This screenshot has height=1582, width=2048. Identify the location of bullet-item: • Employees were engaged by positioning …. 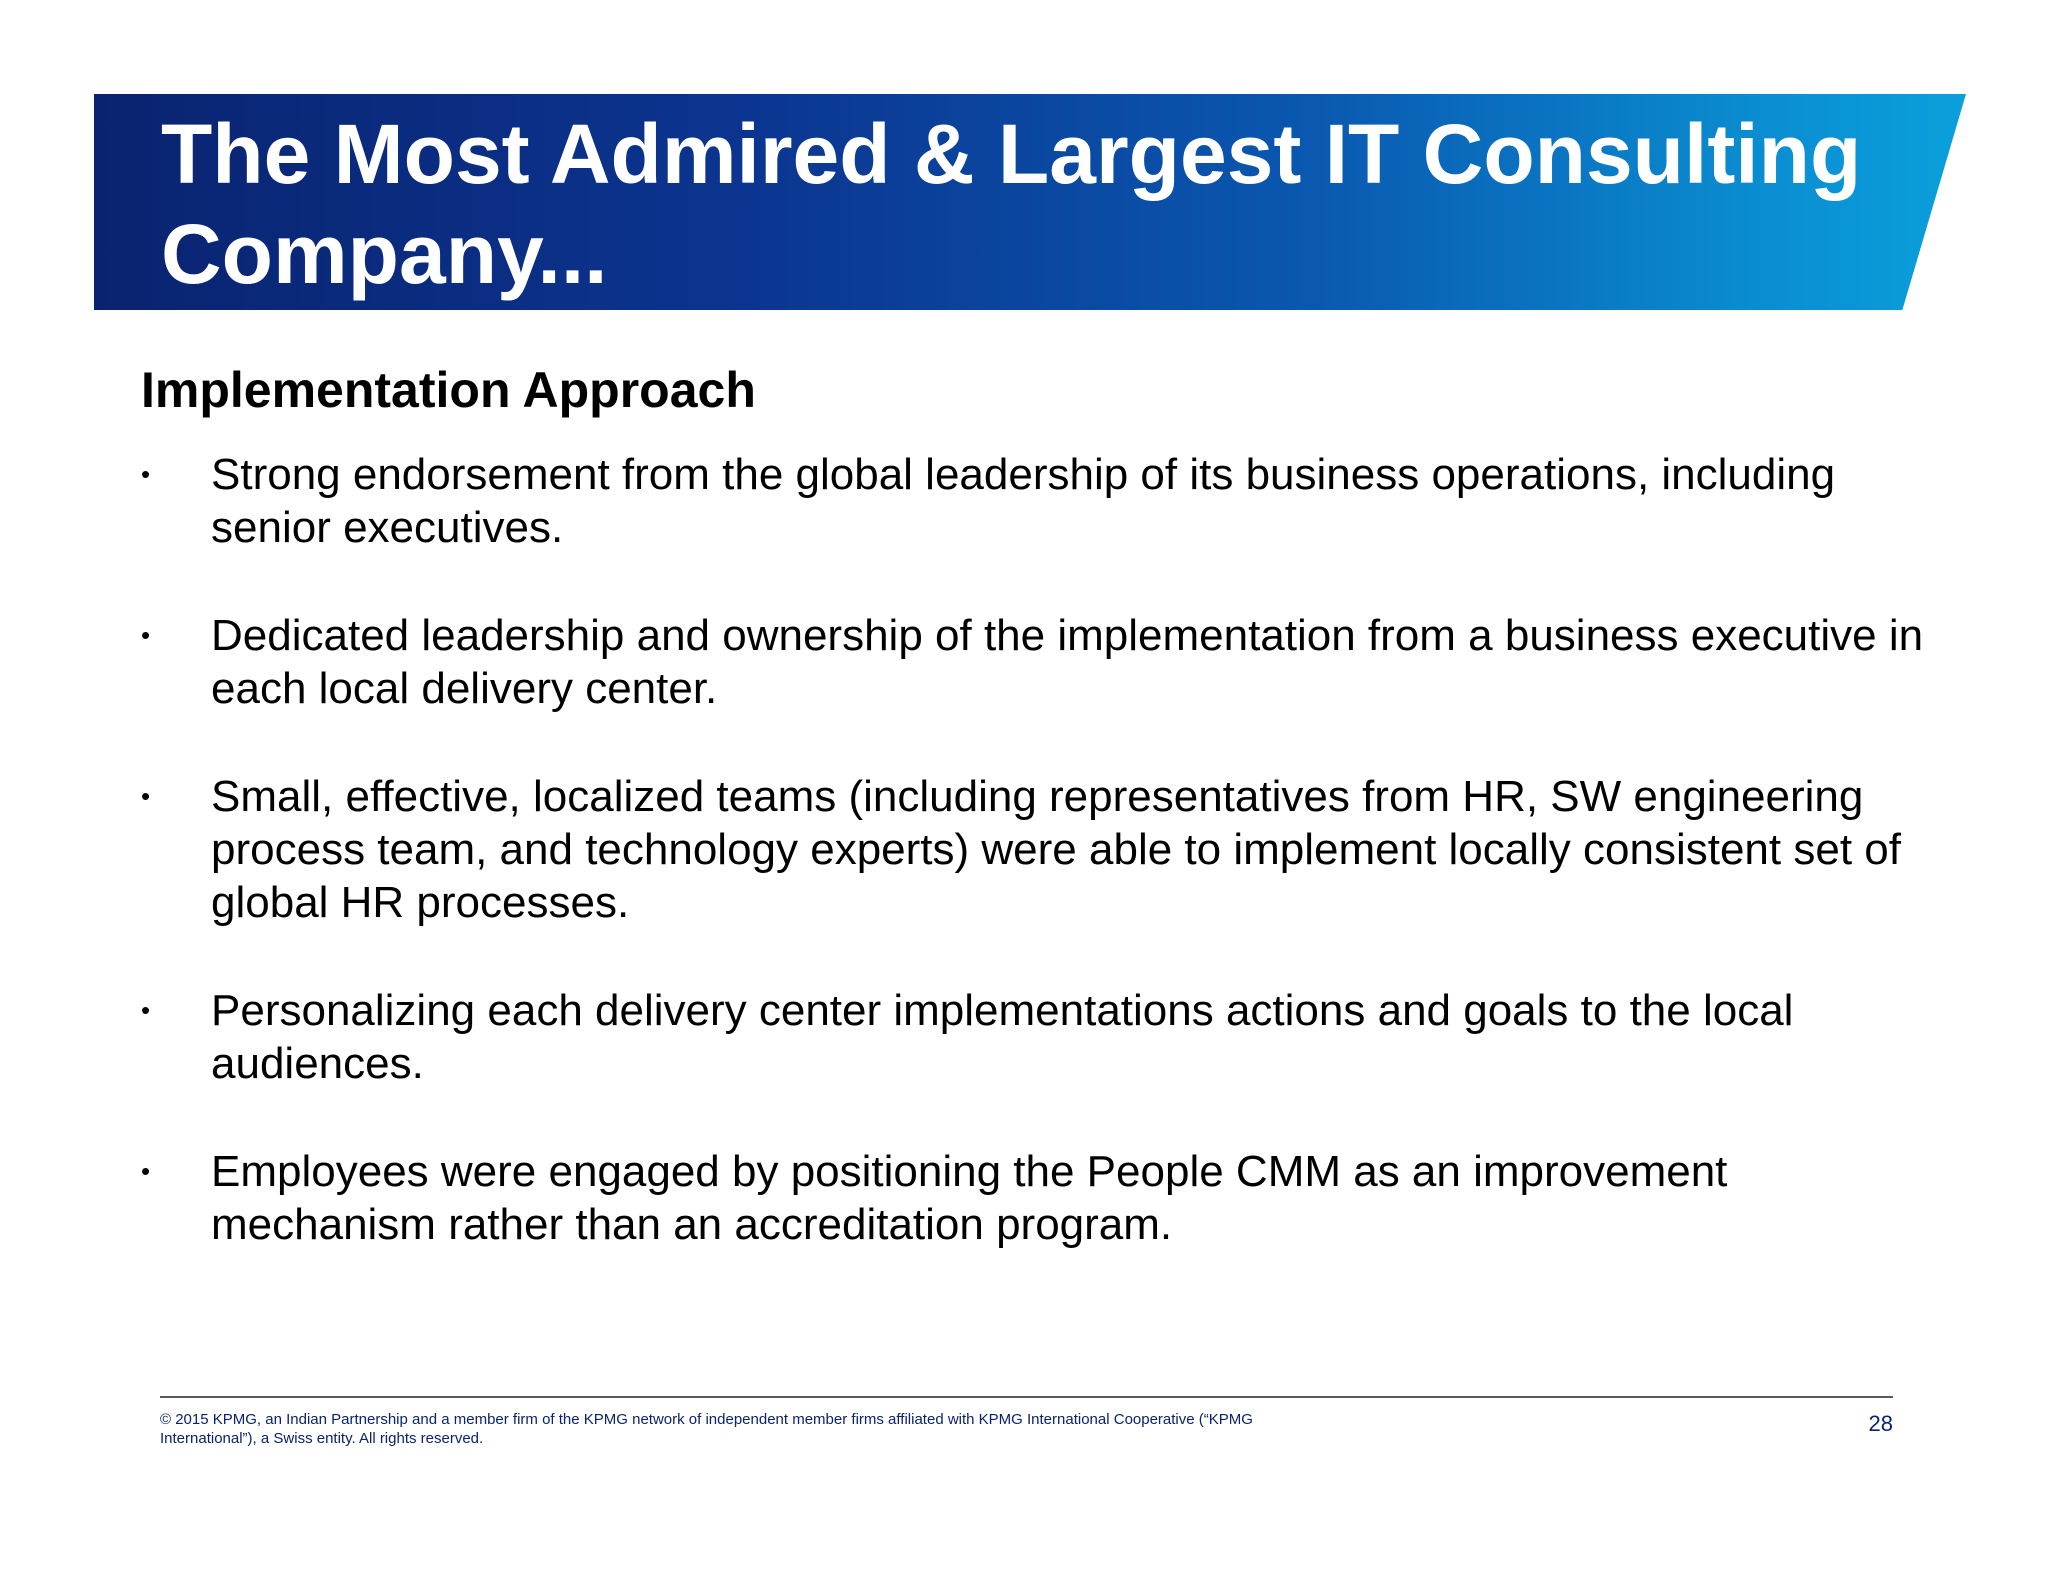
(1041, 1198).